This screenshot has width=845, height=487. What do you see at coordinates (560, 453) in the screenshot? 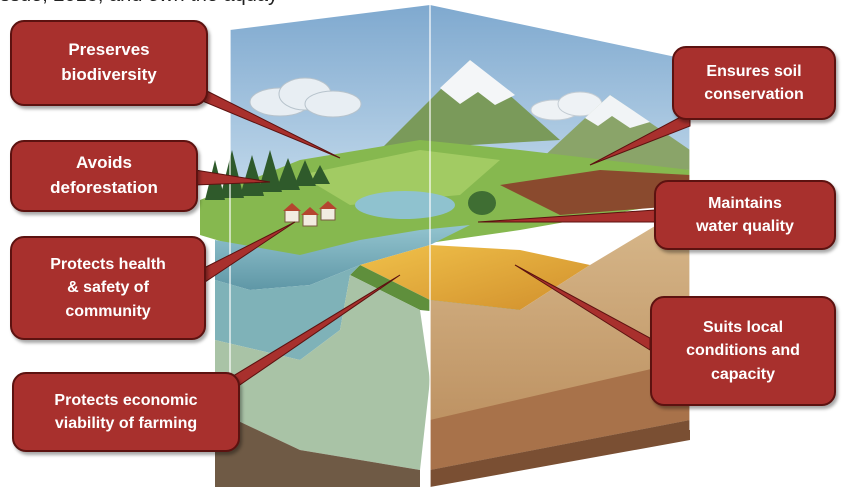
I see `right-face-bedrock` at bounding box center [560, 453].